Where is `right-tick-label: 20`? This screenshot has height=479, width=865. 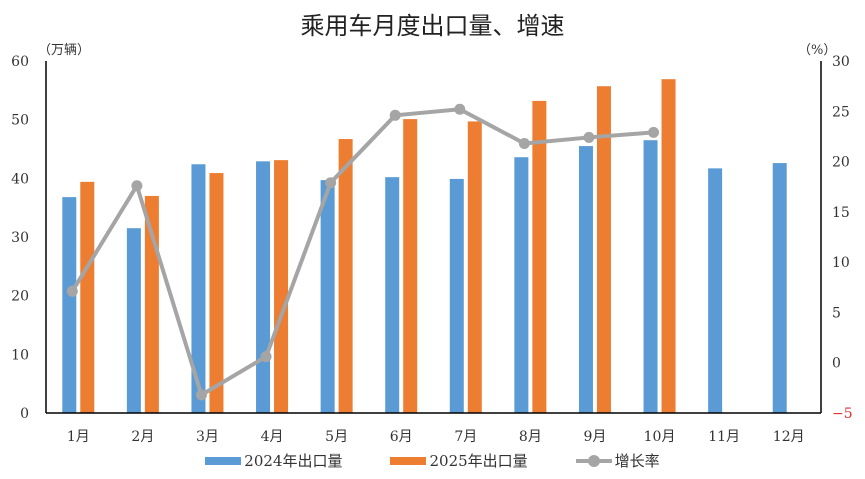 right-tick-label: 20 is located at coordinates (841, 163).